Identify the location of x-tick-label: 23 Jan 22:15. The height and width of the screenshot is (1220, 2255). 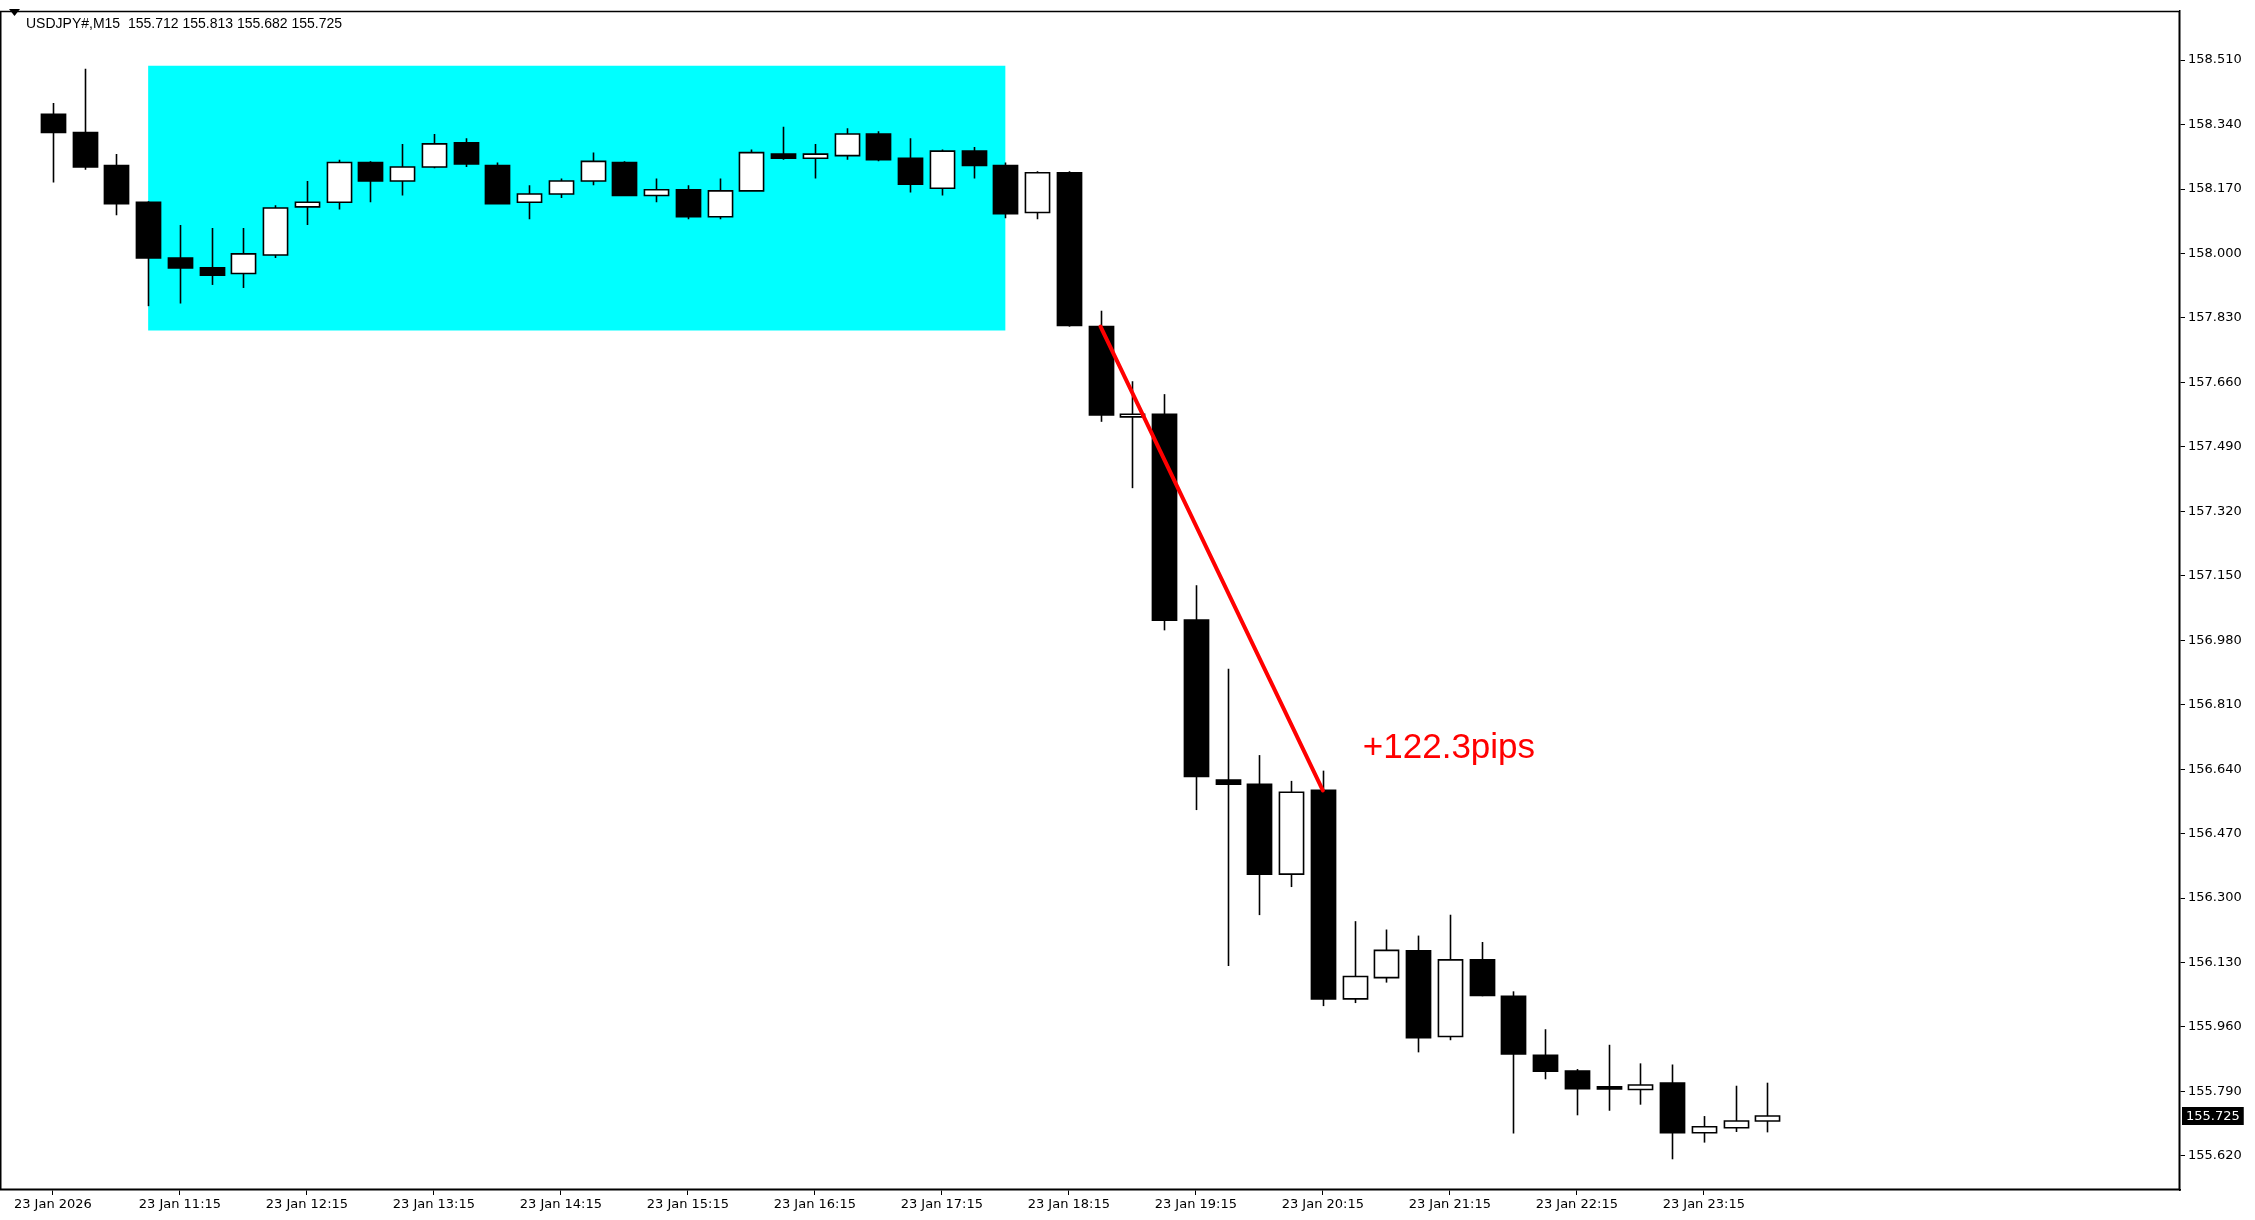
(1576, 1204).